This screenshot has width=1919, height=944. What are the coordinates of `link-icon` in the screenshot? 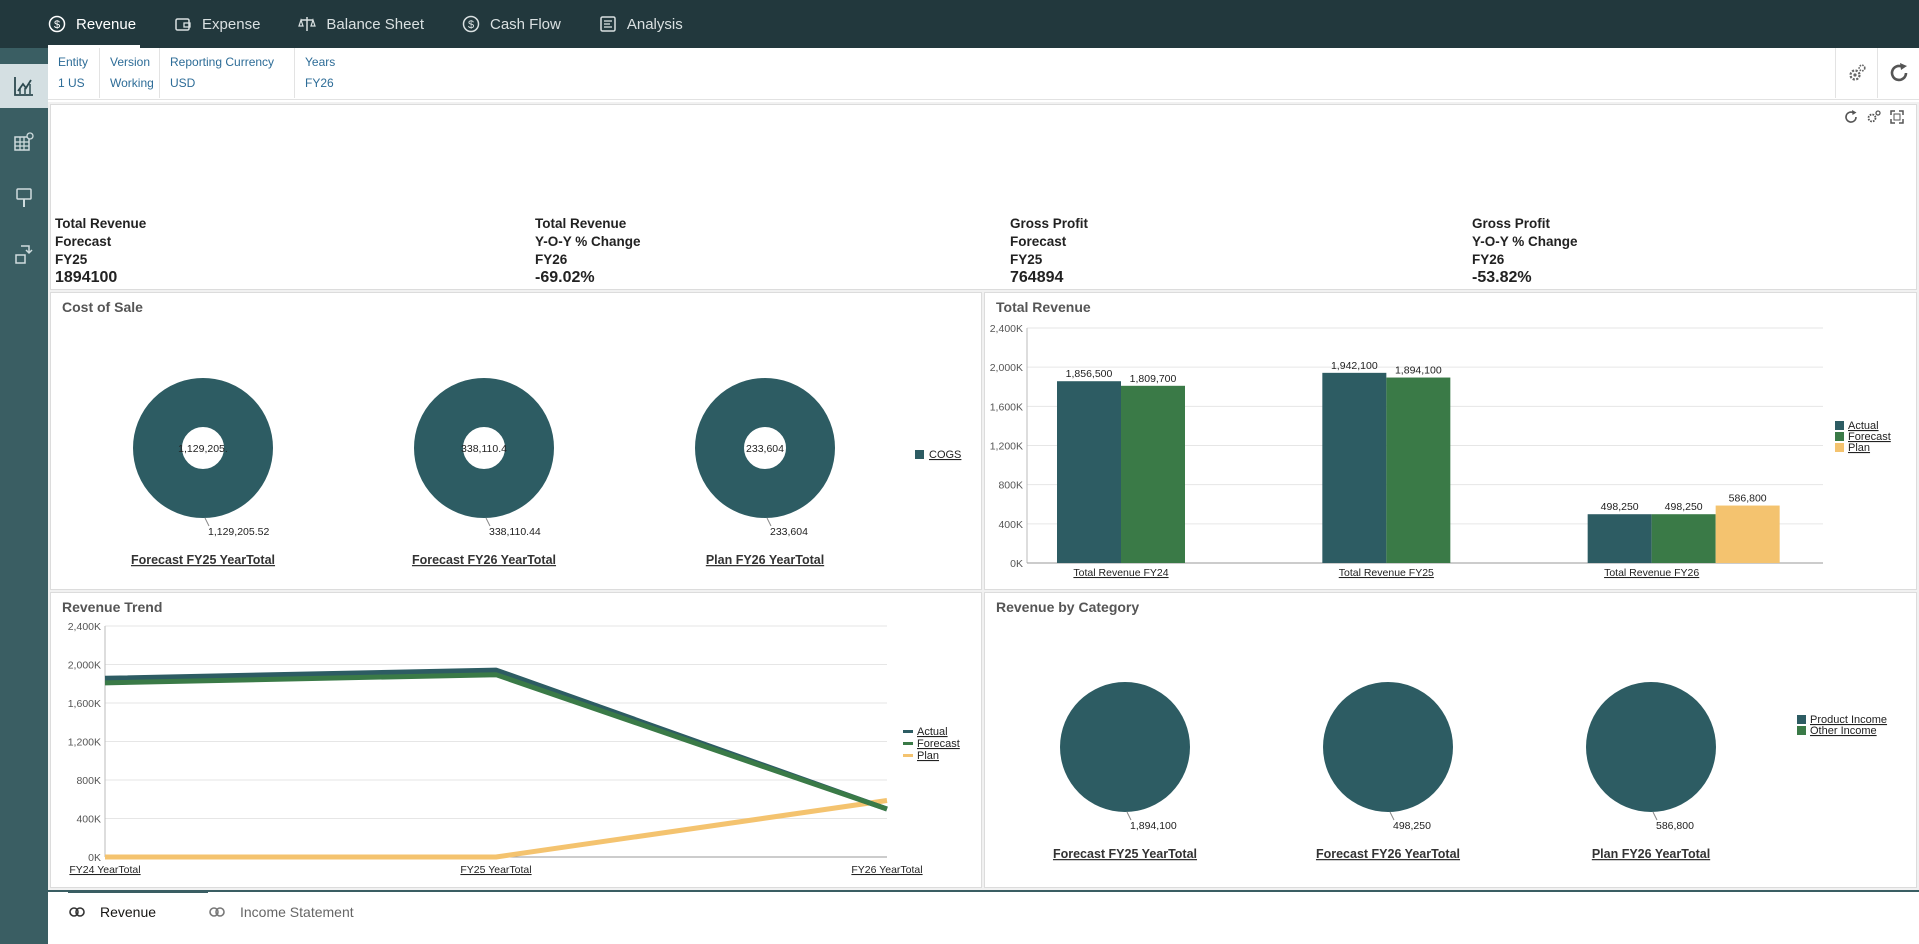 It's located at (217, 912).